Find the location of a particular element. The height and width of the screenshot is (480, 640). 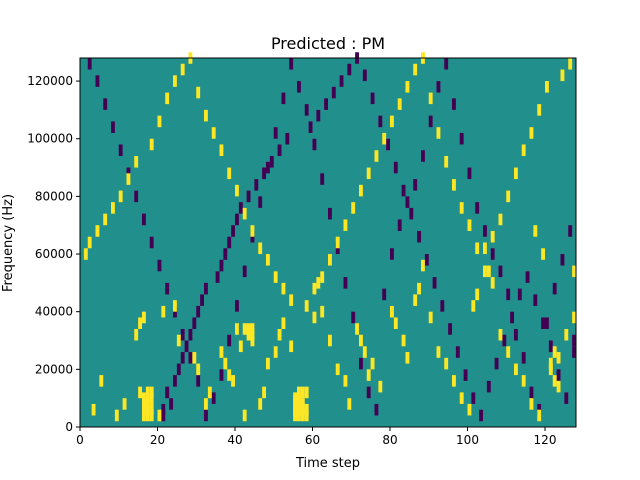

y-axis-label: Frequency (Hz) is located at coordinates (8, 243).